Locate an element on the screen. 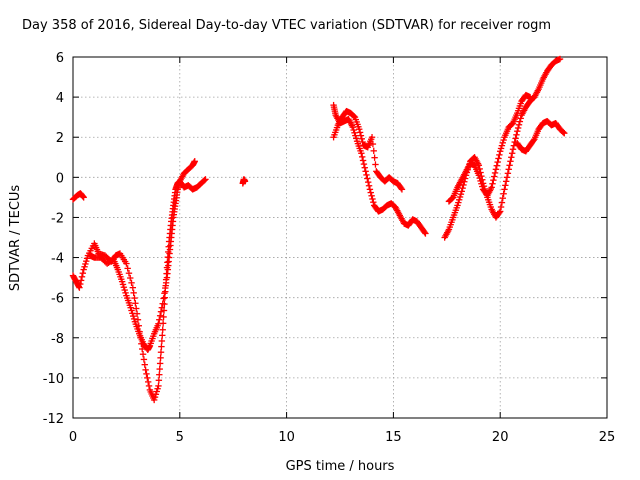 The image size is (640, 480). series-track-d is located at coordinates (244, 181).